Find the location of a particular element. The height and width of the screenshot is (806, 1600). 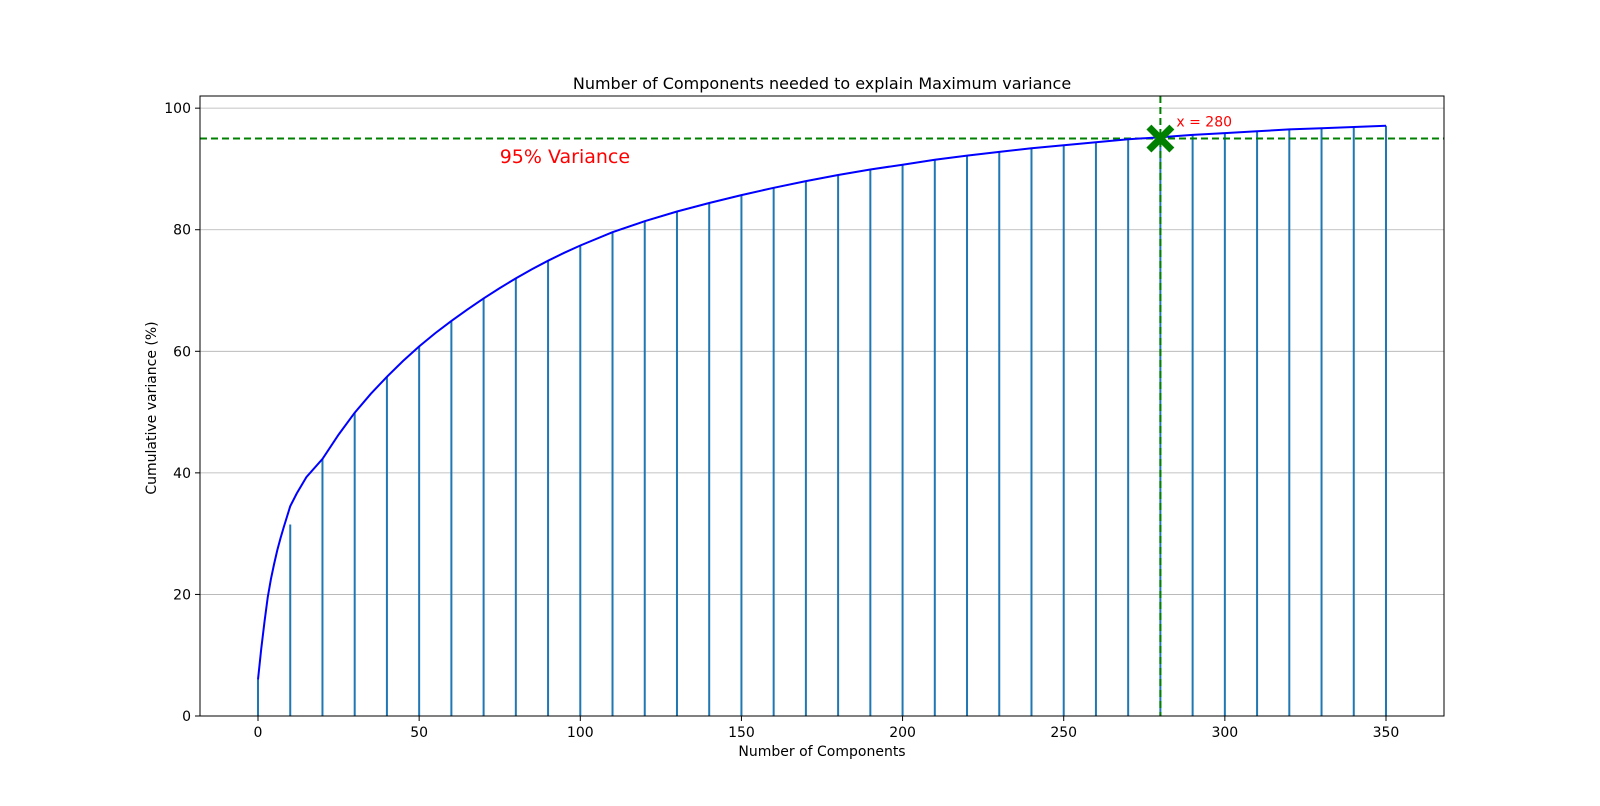

marker-layer is located at coordinates (1160, 138).